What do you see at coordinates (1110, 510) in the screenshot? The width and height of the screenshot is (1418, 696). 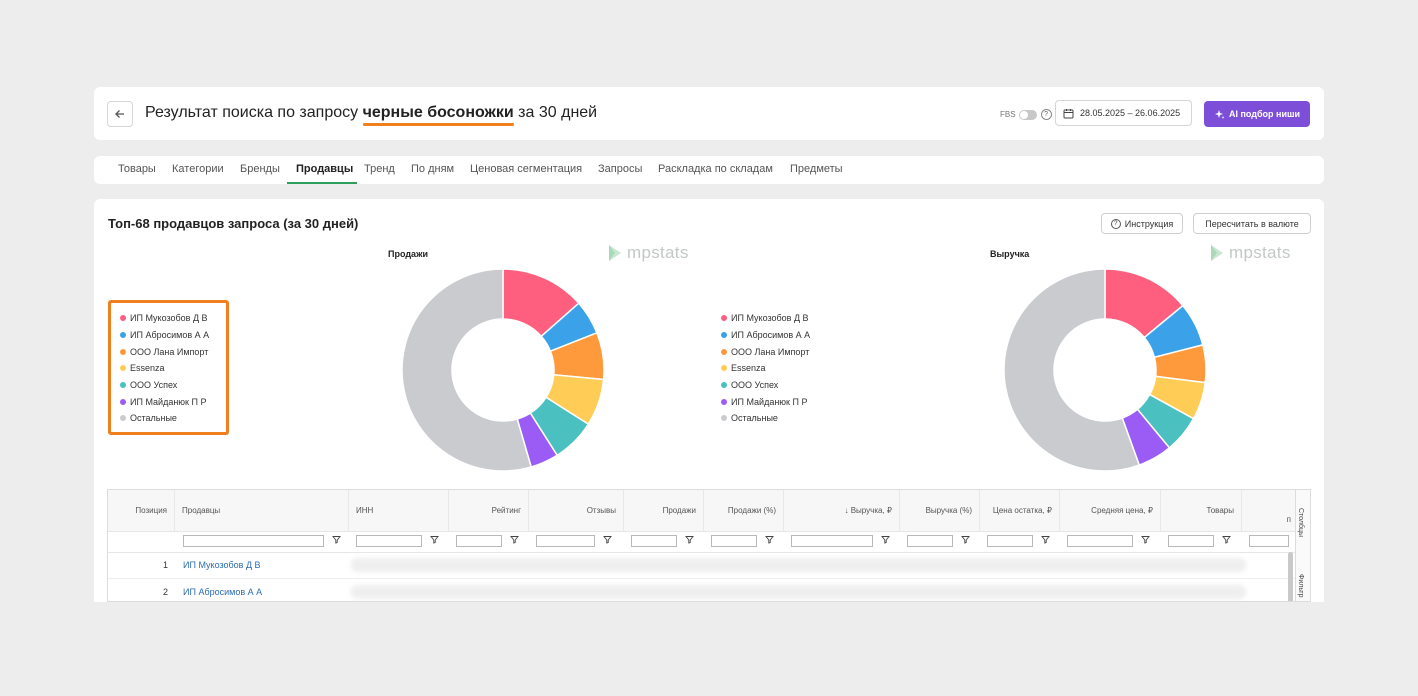 I see `col-avg-price: Средняя цена, ₽` at bounding box center [1110, 510].